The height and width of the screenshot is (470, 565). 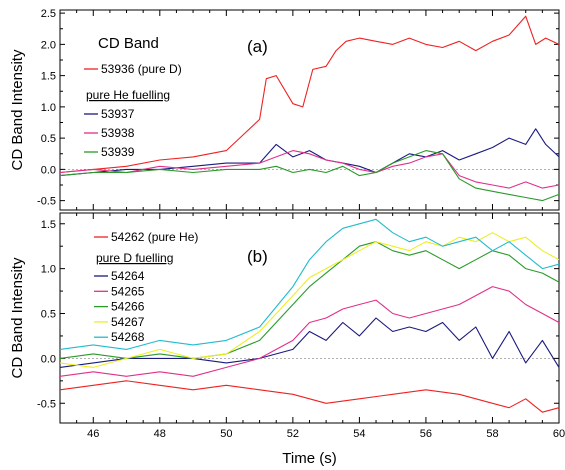 I want to click on y-tick-label: 2.0, so click(x=48, y=45).